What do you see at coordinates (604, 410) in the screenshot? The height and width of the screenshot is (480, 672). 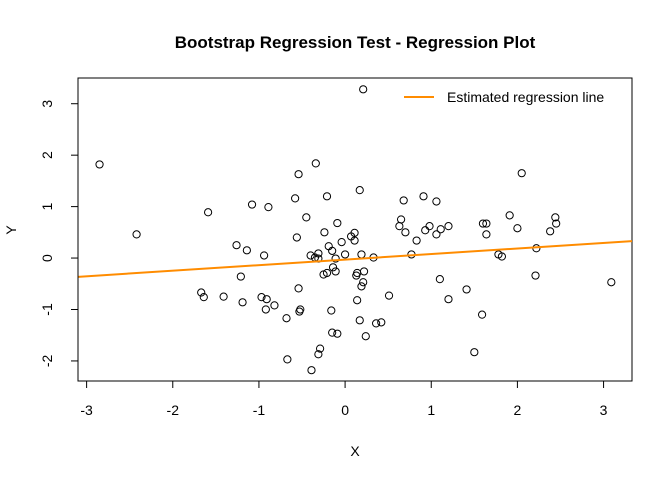 I see `x-tick-label: 3` at bounding box center [604, 410].